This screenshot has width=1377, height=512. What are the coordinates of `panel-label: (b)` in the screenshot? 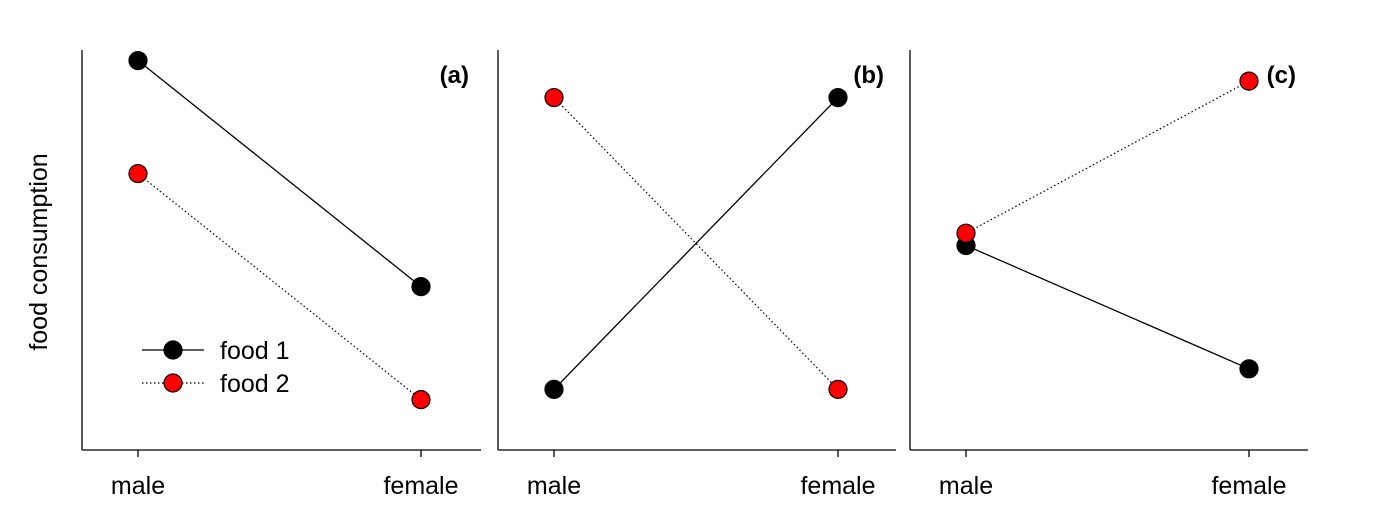 It's located at (868, 75).